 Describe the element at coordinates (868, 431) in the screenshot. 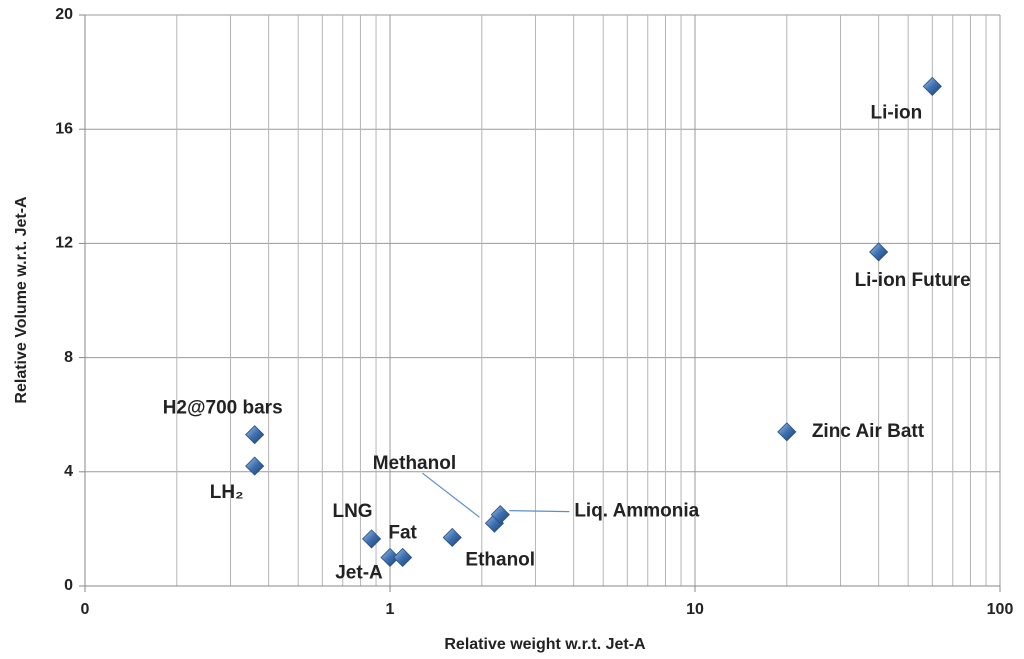

I see `point-label: Zinc Air Batt` at that location.